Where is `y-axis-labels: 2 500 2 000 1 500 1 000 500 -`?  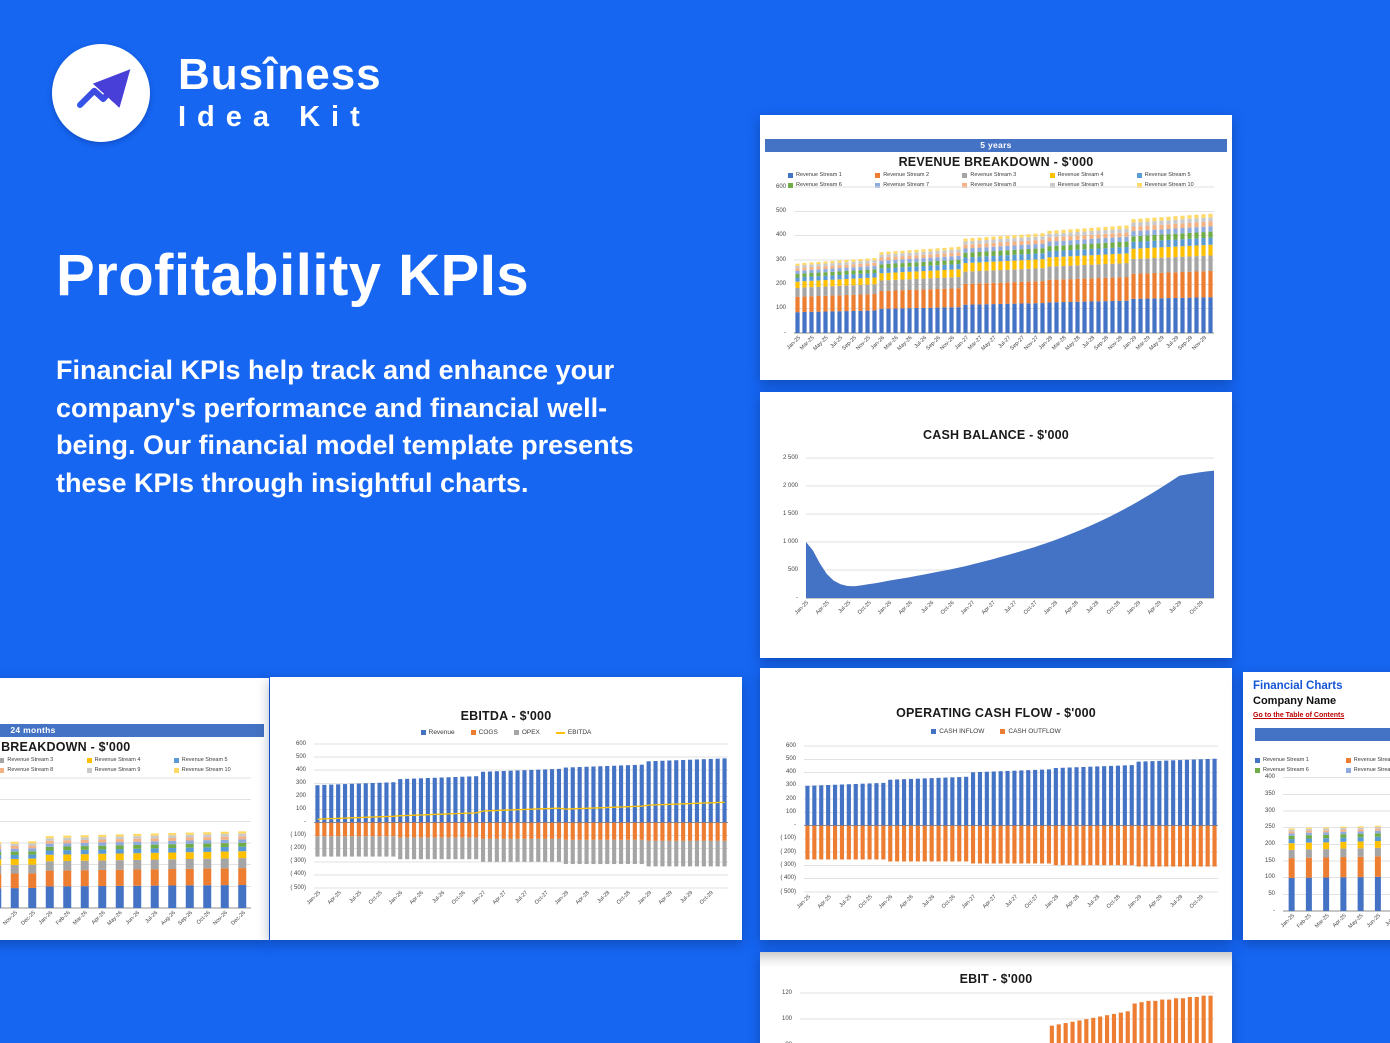 y-axis-labels: 2 500 2 000 1 500 1 000 500 - is located at coordinates (780, 527).